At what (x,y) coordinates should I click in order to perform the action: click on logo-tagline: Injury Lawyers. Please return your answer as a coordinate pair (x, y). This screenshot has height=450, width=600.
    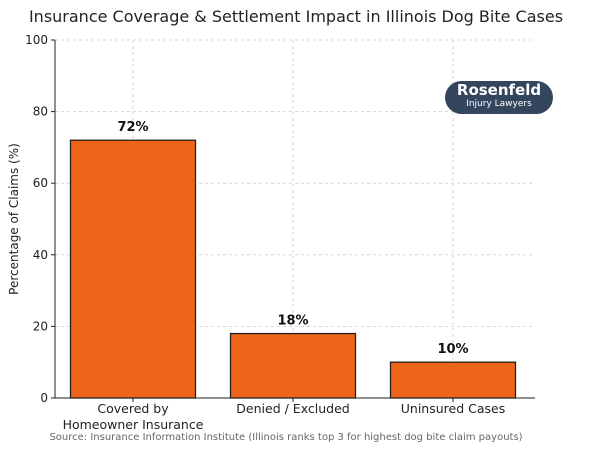
    Looking at the image, I should click on (499, 104).